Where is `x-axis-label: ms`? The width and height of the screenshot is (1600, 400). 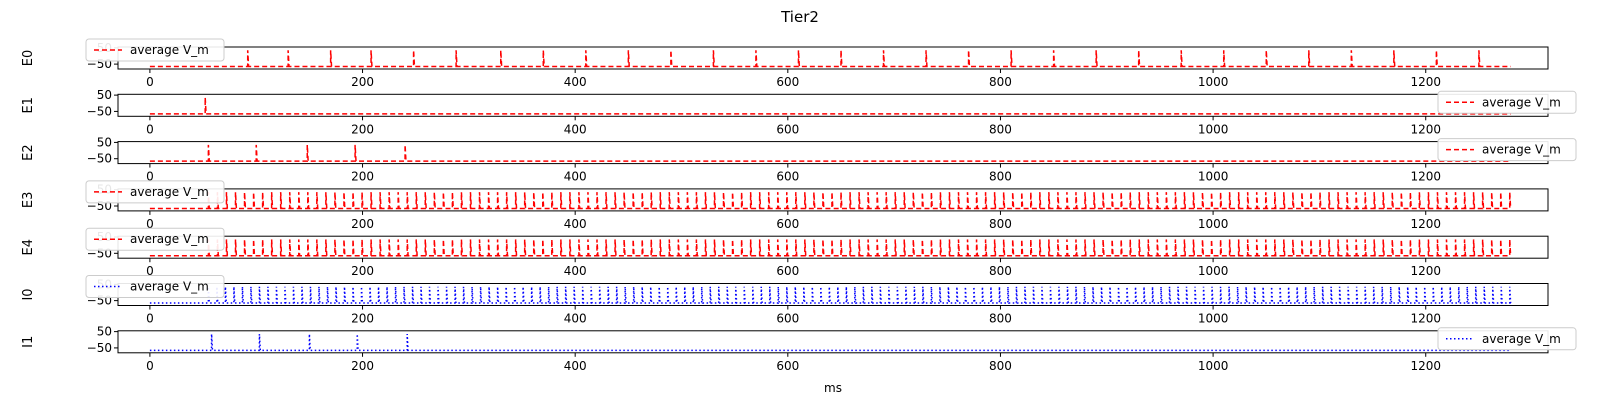
x-axis-label: ms is located at coordinates (833, 388).